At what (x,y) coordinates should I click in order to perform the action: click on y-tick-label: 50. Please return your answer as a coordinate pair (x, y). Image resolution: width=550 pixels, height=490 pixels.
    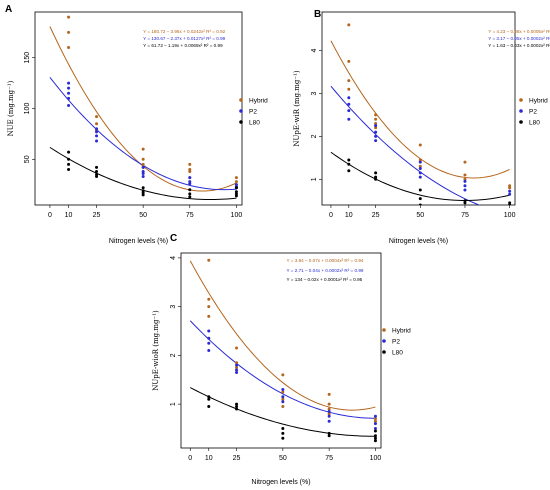
    Looking at the image, I should click on (27, 159).